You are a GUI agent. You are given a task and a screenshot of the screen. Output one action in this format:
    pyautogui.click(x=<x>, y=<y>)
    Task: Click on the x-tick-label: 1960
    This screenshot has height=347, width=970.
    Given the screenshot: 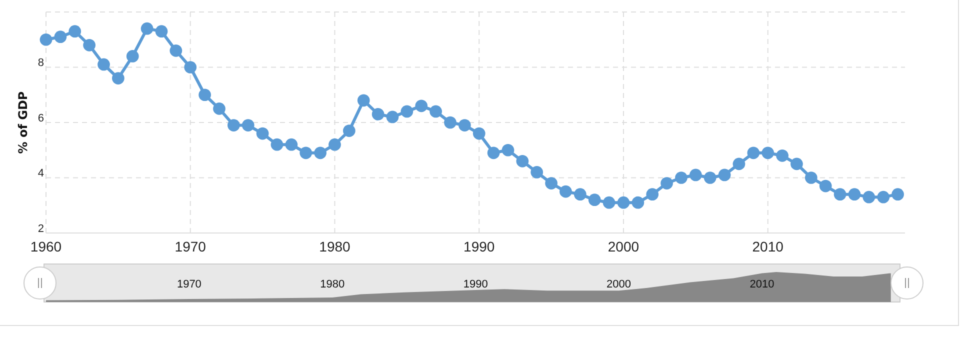 What is the action you would take?
    pyautogui.click(x=46, y=246)
    